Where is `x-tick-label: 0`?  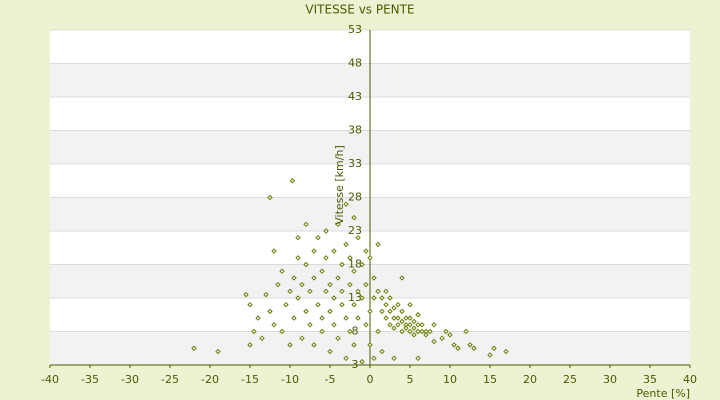 x-tick-label: 0 is located at coordinates (370, 379).